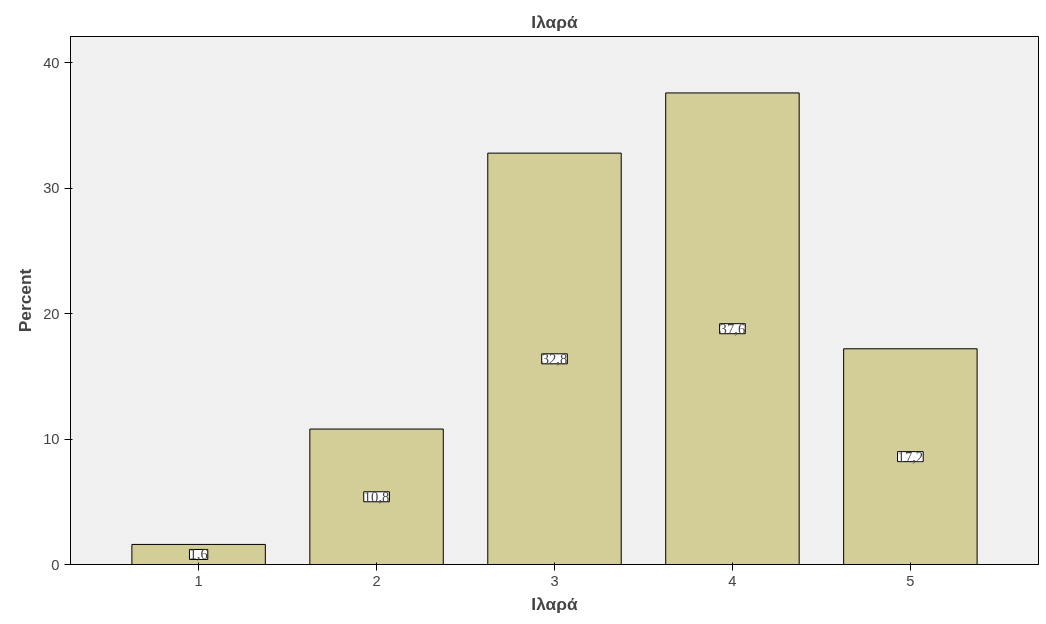 This screenshot has height=624, width=1046. I want to click on y-tick-label: 0, so click(55, 564).